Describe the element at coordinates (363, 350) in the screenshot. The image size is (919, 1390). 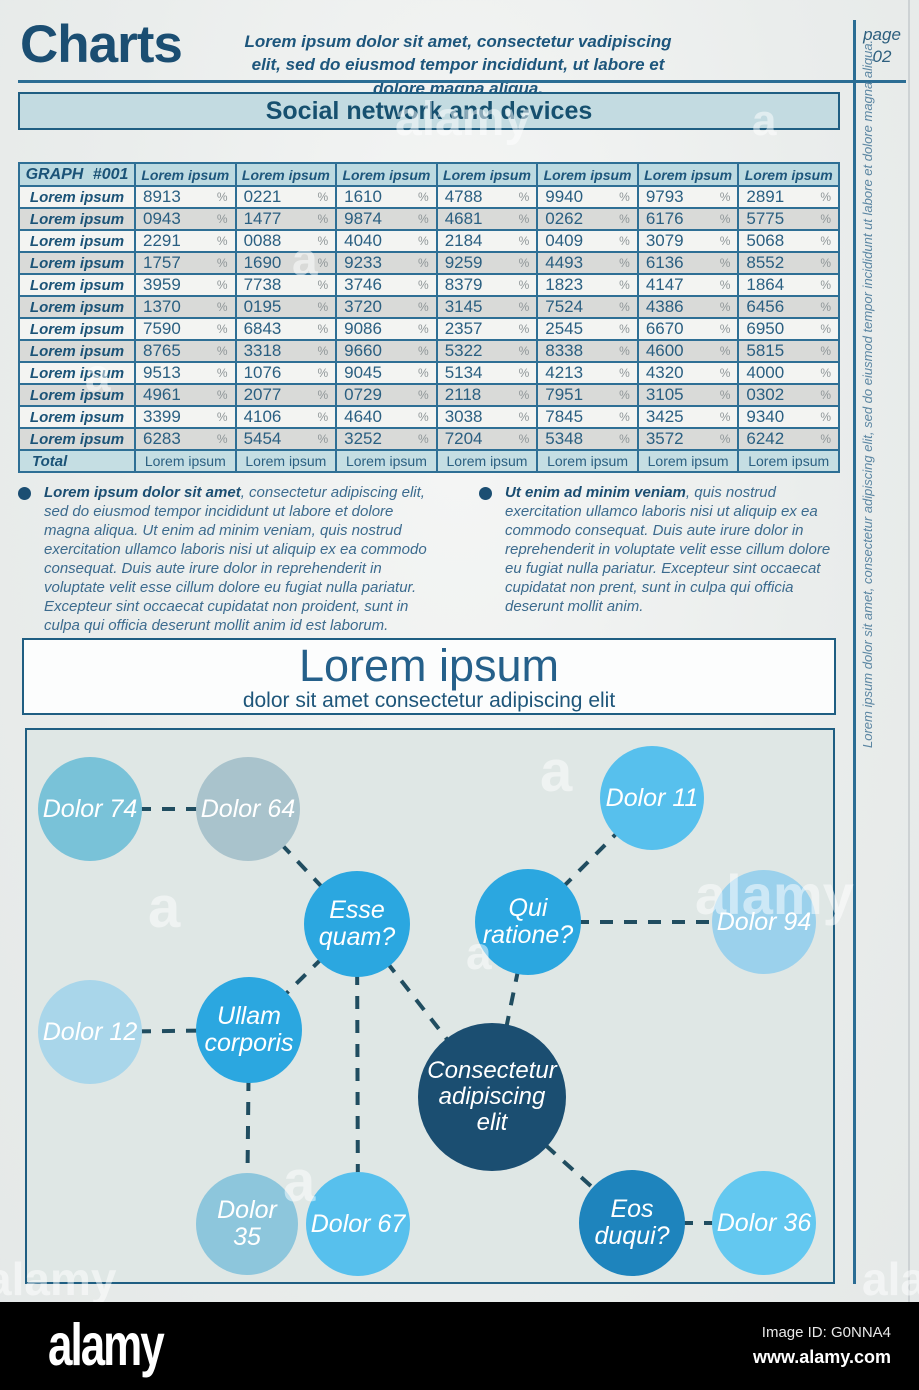
I see `table-cell-value: 9660` at that location.